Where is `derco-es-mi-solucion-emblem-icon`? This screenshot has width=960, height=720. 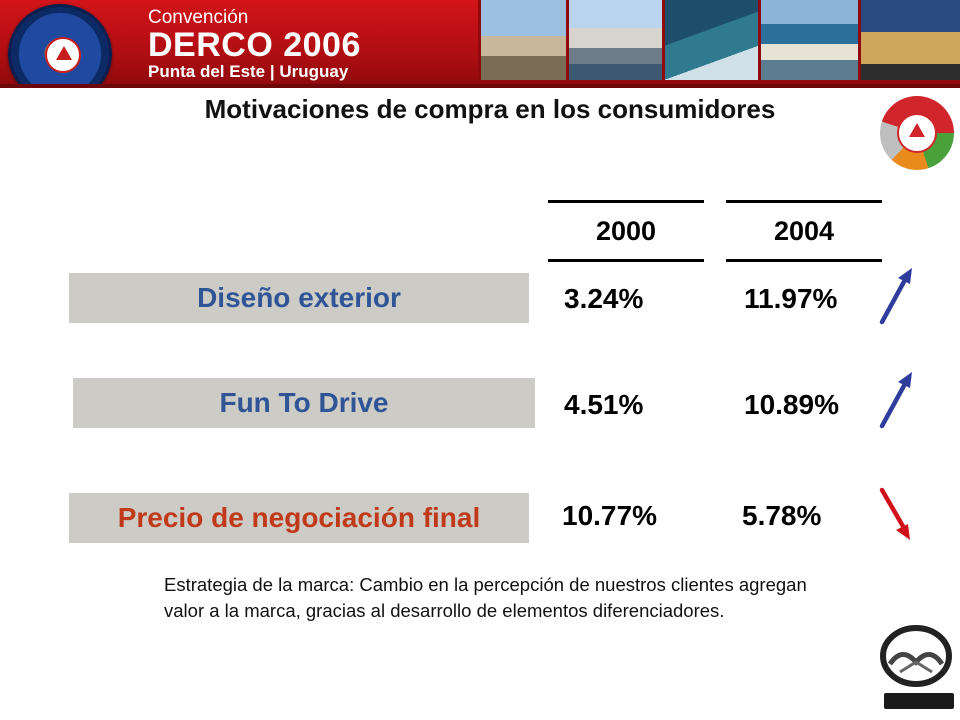
derco-es-mi-solucion-emblem-icon is located at coordinates (917, 133).